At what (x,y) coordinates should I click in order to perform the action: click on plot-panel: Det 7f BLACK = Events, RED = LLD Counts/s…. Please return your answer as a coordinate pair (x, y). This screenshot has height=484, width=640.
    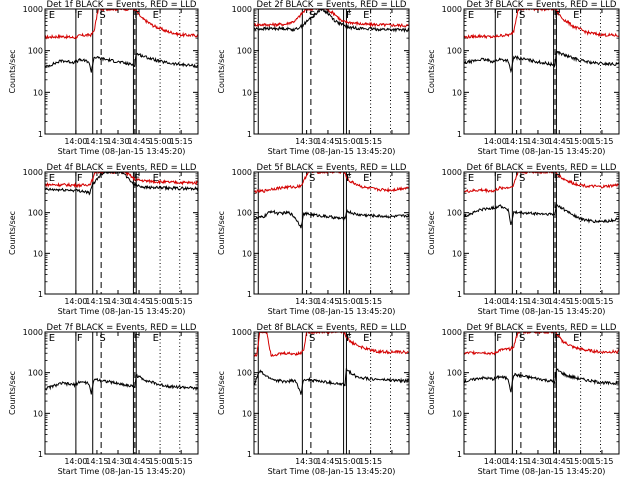
    Looking at the image, I should click on (103, 399).